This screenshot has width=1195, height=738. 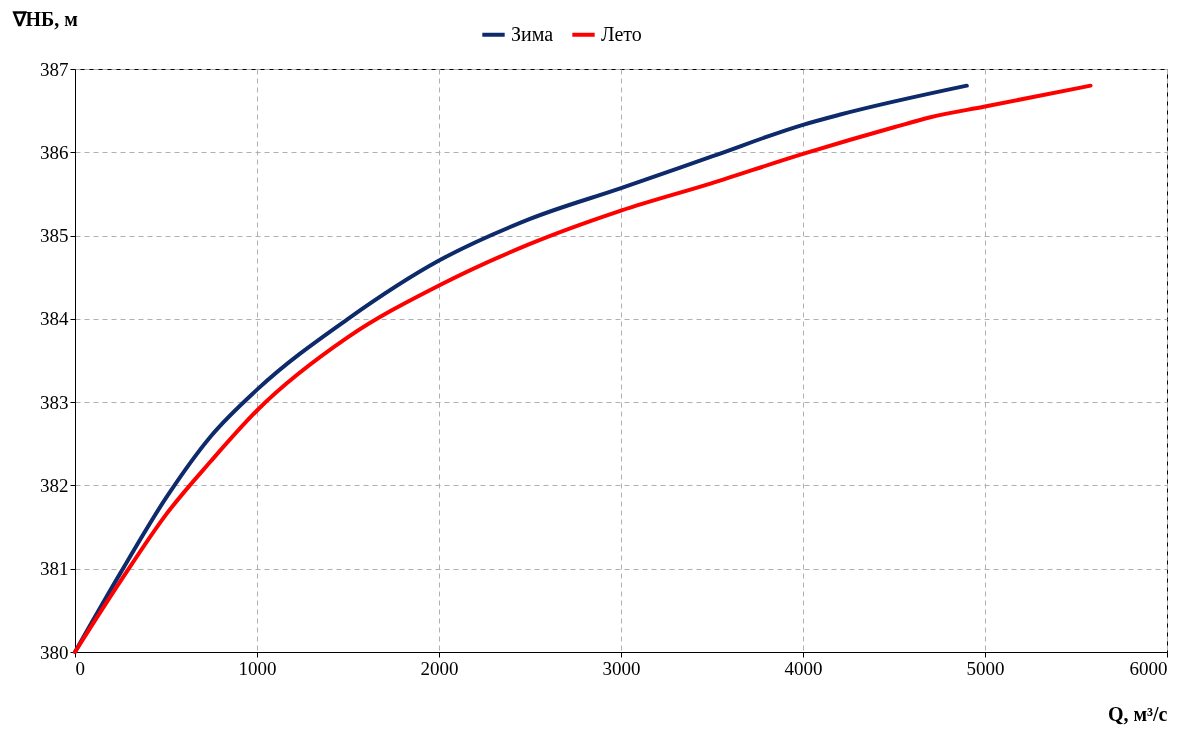 What do you see at coordinates (54, 319) in the screenshot?
I see `y-tick-label: 384` at bounding box center [54, 319].